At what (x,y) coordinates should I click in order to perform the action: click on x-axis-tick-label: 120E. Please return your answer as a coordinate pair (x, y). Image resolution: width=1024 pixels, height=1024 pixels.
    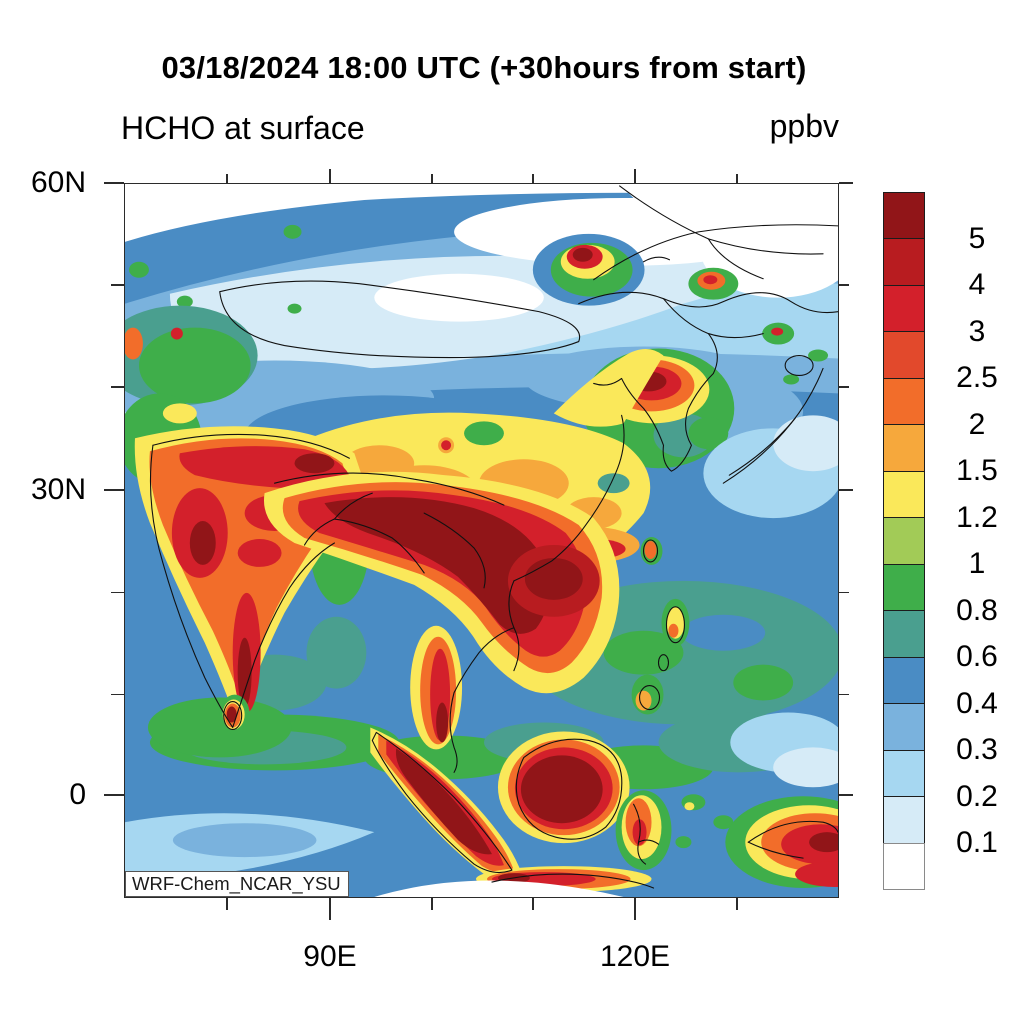
    Looking at the image, I should click on (635, 956).